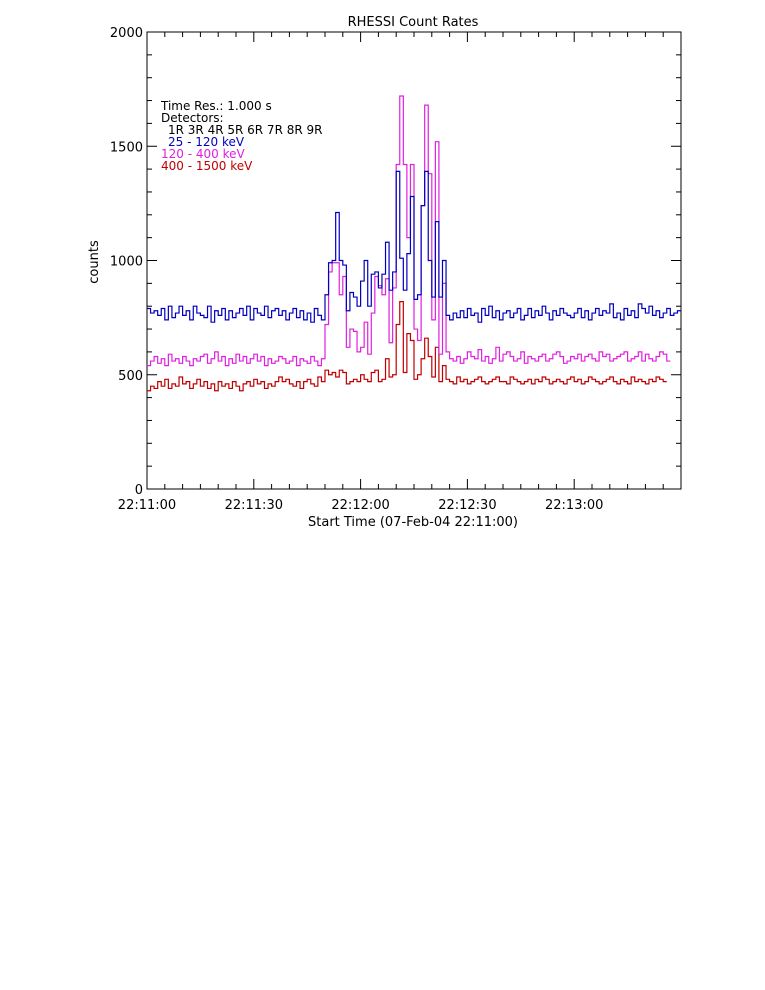 The height and width of the screenshot is (990, 765). I want to click on time-resolution-label: Time Res.: 1.000 s, so click(216, 106).